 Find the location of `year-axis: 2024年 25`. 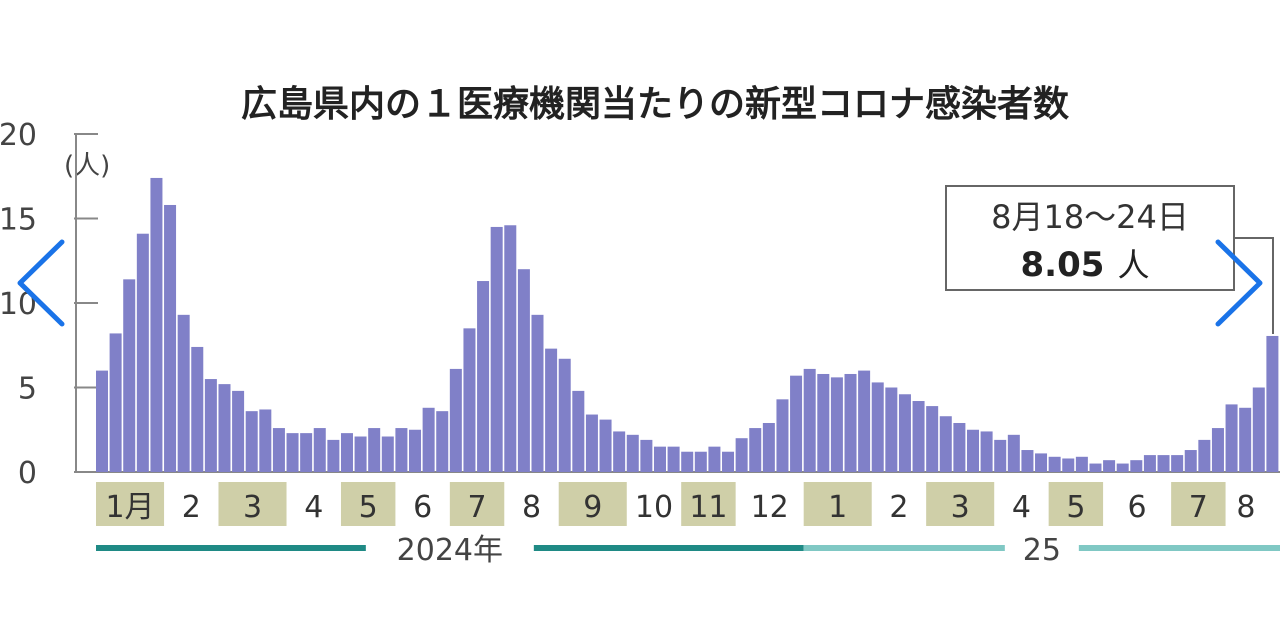

year-axis: 2024年 25 is located at coordinates (688, 550).